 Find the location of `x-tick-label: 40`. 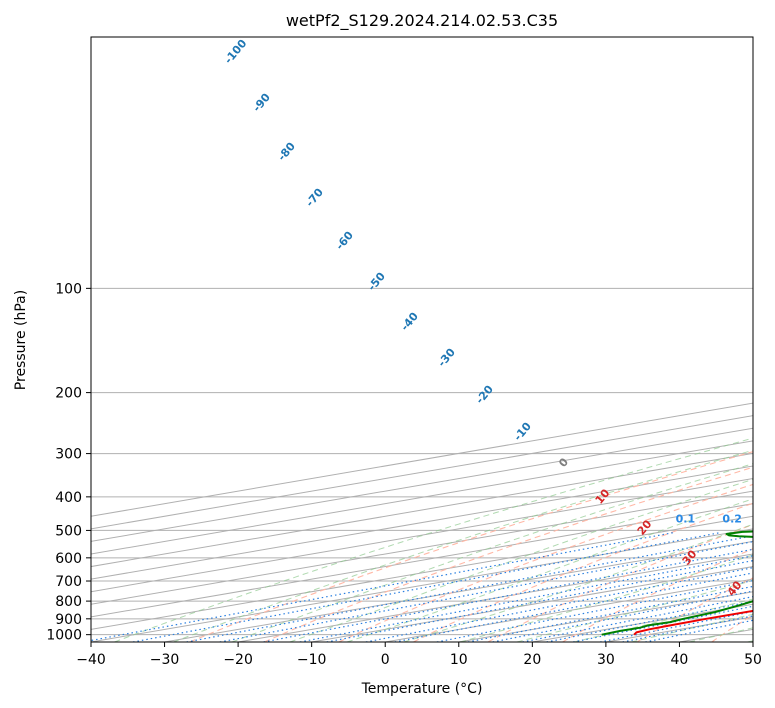

x-tick-label: 40 is located at coordinates (680, 660).